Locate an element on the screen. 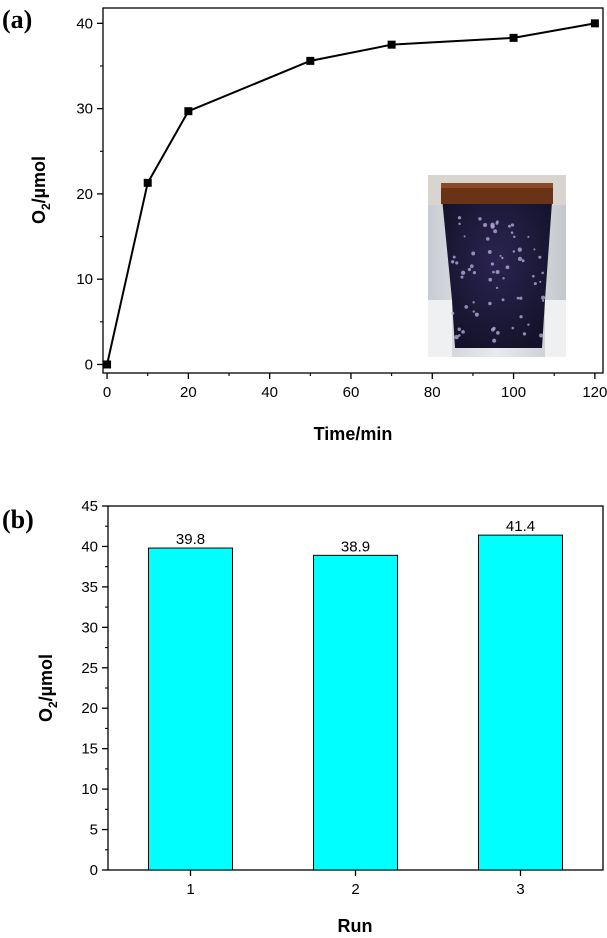 This screenshot has width=607, height=938. inset-photo is located at coordinates (497, 266).